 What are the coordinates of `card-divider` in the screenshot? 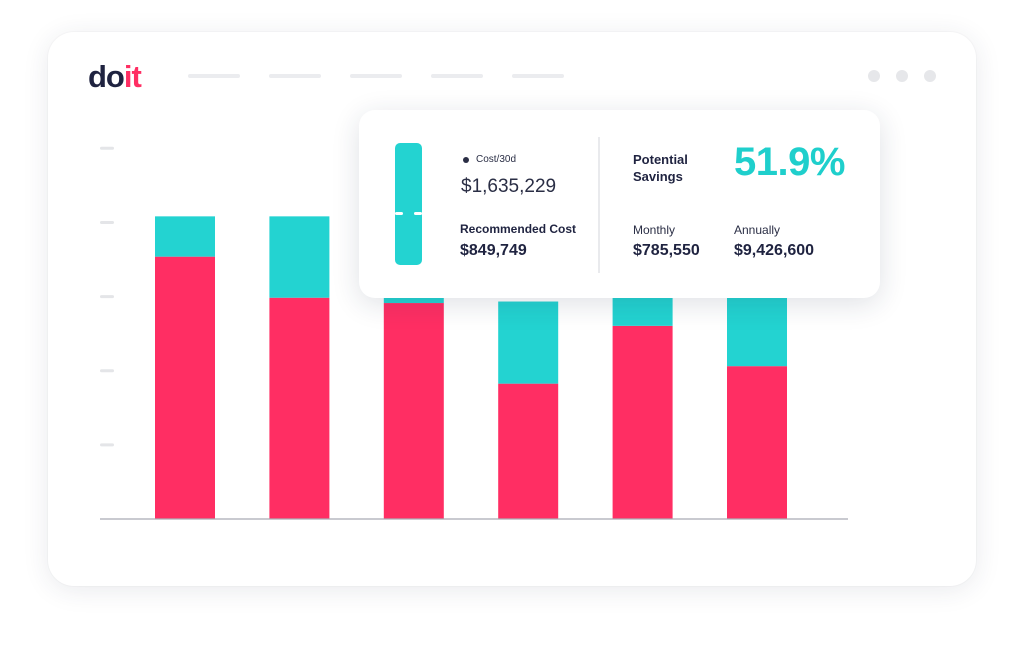 It's located at (599, 205).